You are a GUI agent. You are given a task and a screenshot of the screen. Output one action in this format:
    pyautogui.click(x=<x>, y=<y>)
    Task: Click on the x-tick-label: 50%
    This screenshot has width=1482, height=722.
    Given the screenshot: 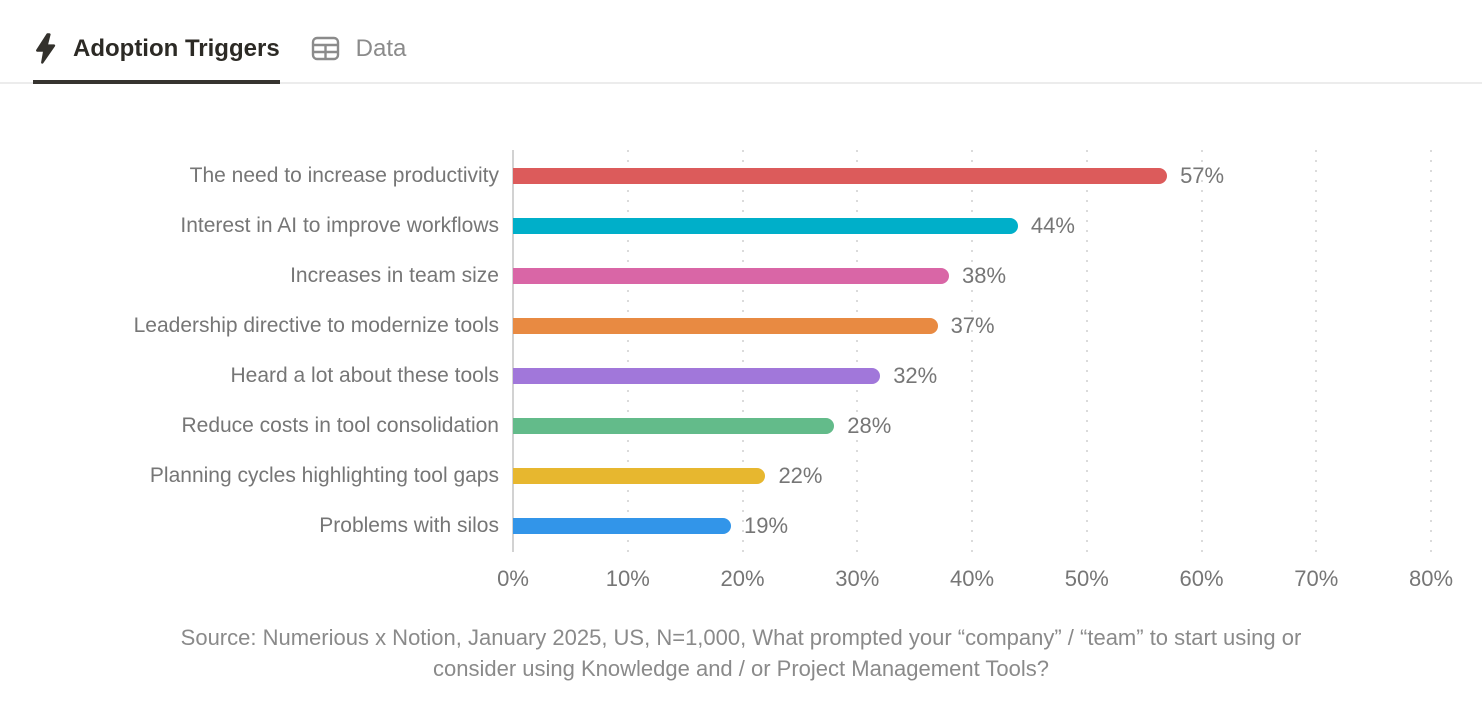 What is the action you would take?
    pyautogui.click(x=1086, y=578)
    